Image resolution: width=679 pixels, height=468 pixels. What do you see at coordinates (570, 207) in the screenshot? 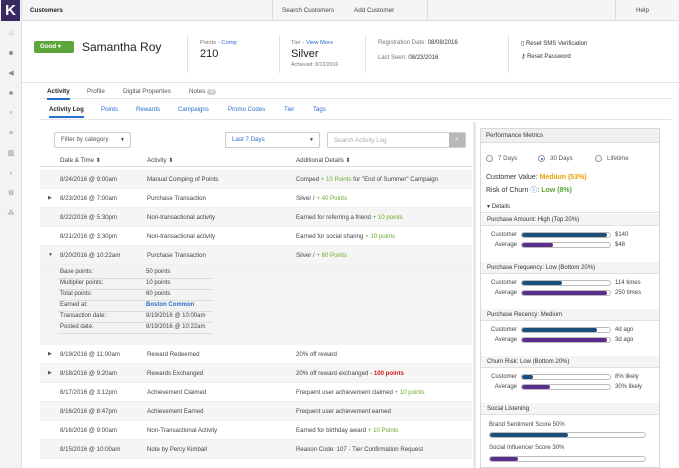
I see `details-toggle: ▾ Details` at bounding box center [570, 207].